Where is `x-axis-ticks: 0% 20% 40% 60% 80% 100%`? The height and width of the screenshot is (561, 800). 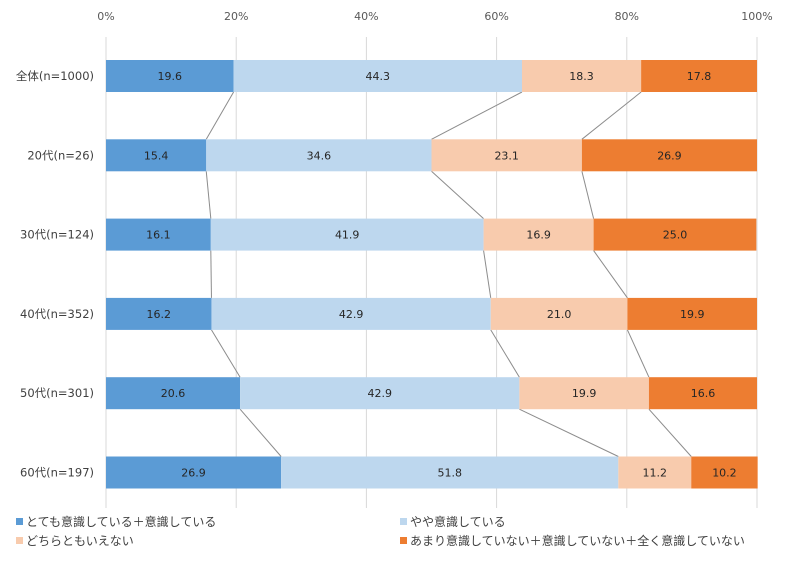 x-axis-ticks: 0% 20% 40% 60% 80% 100% is located at coordinates (434, 16).